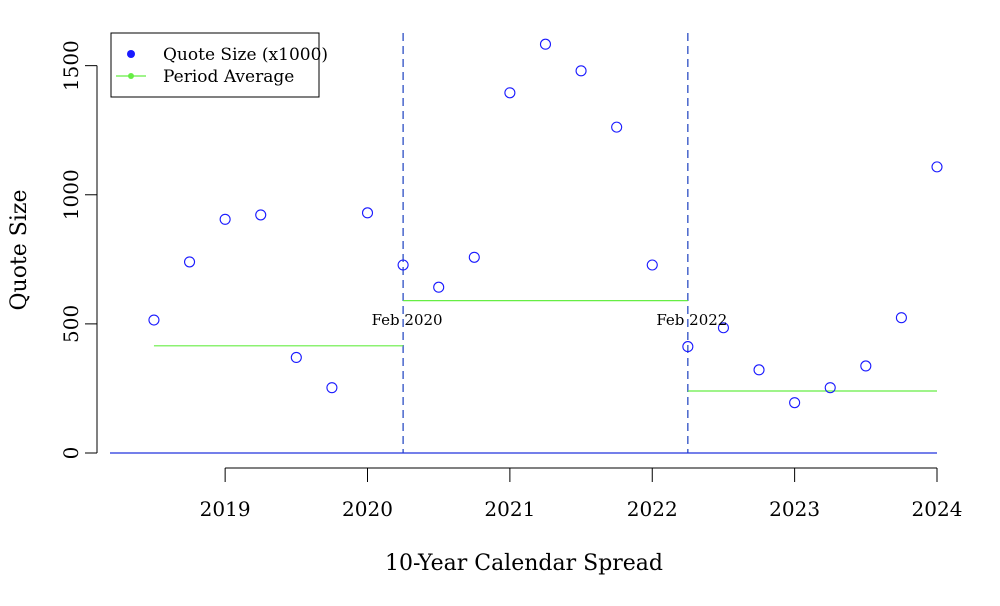 The image size is (1000, 606). I want to click on x-tick-label-5: 2024, so click(937, 509).